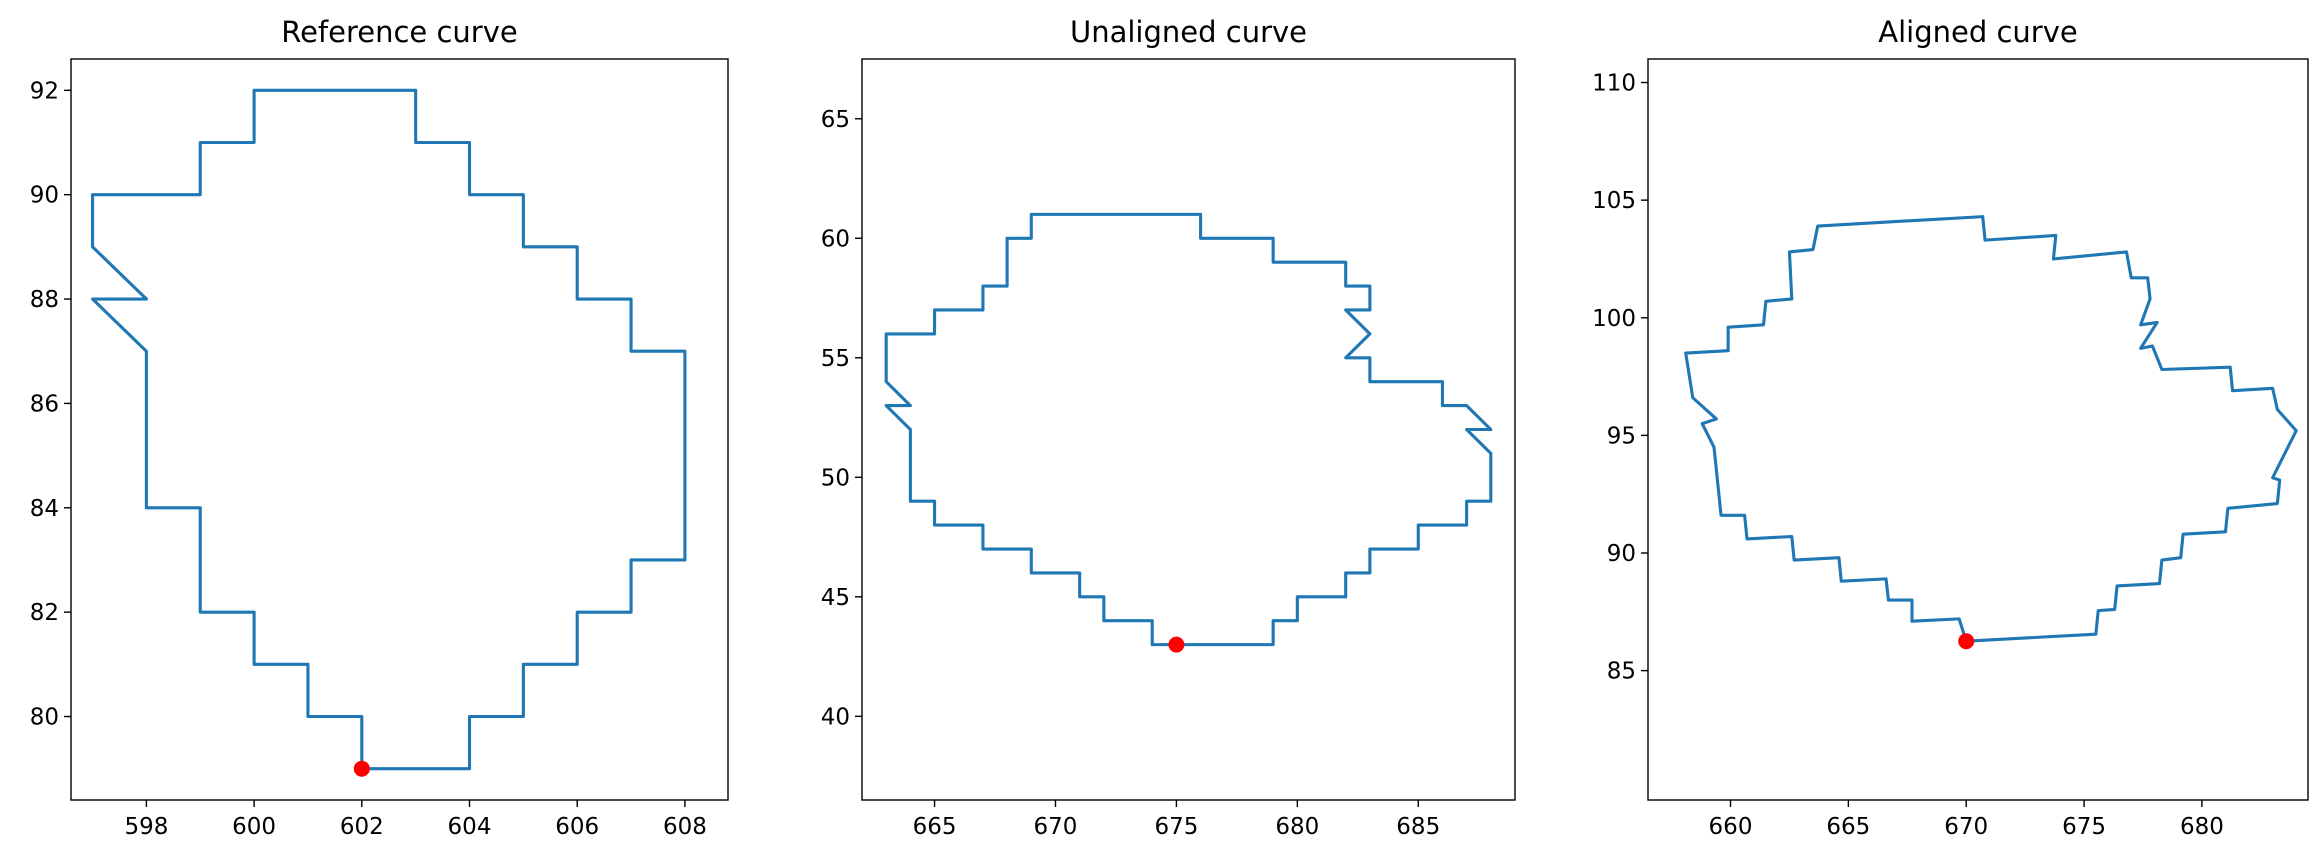  Describe the element at coordinates (44, 404) in the screenshot. I see `y-tick-label: 86` at that location.